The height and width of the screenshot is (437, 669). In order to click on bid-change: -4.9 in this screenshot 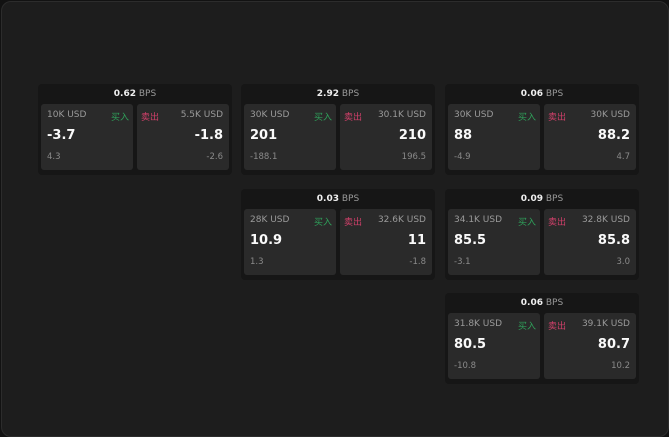, I will do `click(462, 157)`.